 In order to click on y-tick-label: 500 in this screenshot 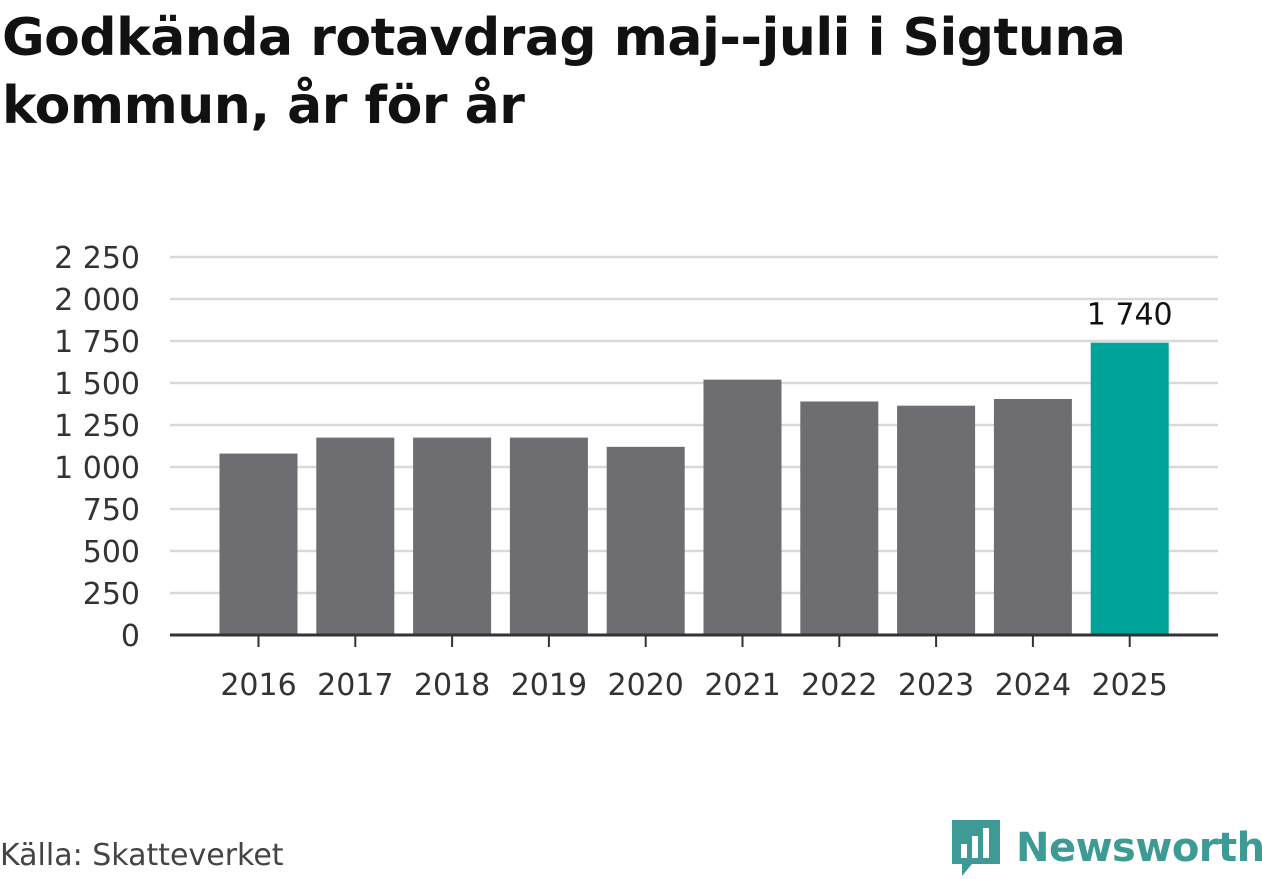, I will do `click(111, 552)`.